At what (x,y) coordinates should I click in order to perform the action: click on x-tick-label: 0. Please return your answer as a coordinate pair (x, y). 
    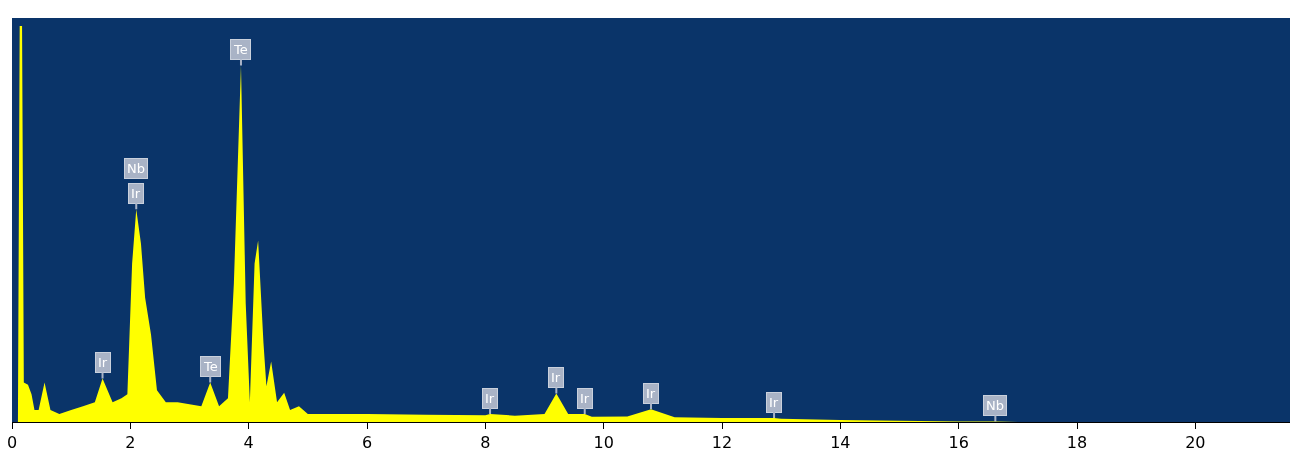
    Looking at the image, I should click on (12, 443).